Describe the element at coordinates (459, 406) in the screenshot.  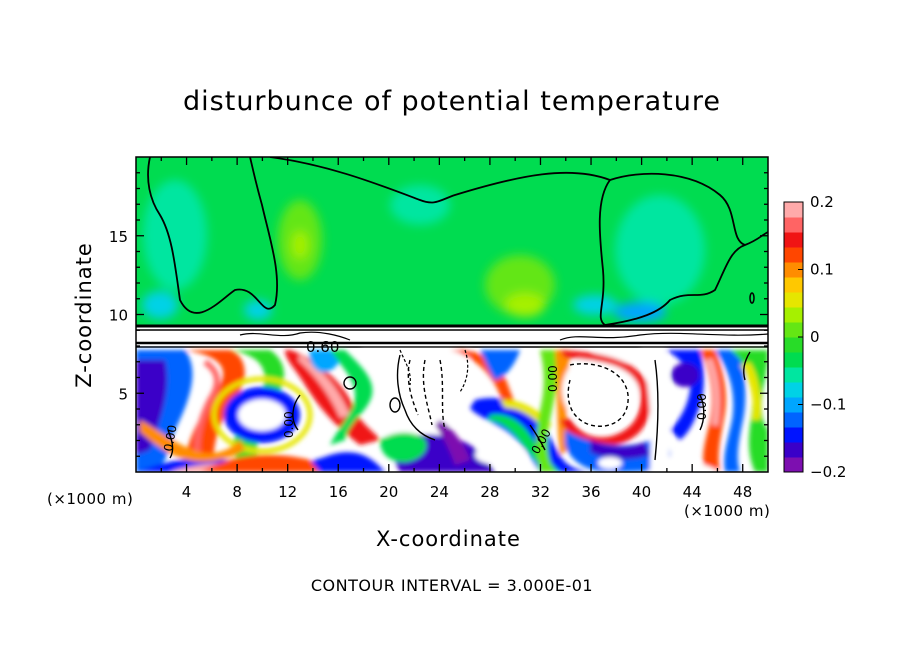
I see `lower-contours` at that location.